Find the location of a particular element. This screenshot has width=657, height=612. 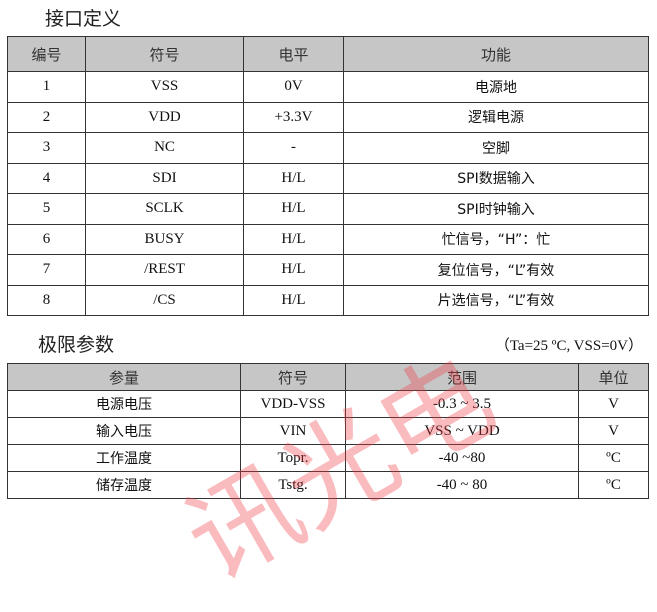

table-row: 2 VDD +3.3V 逻辑电源 is located at coordinates (328, 117).